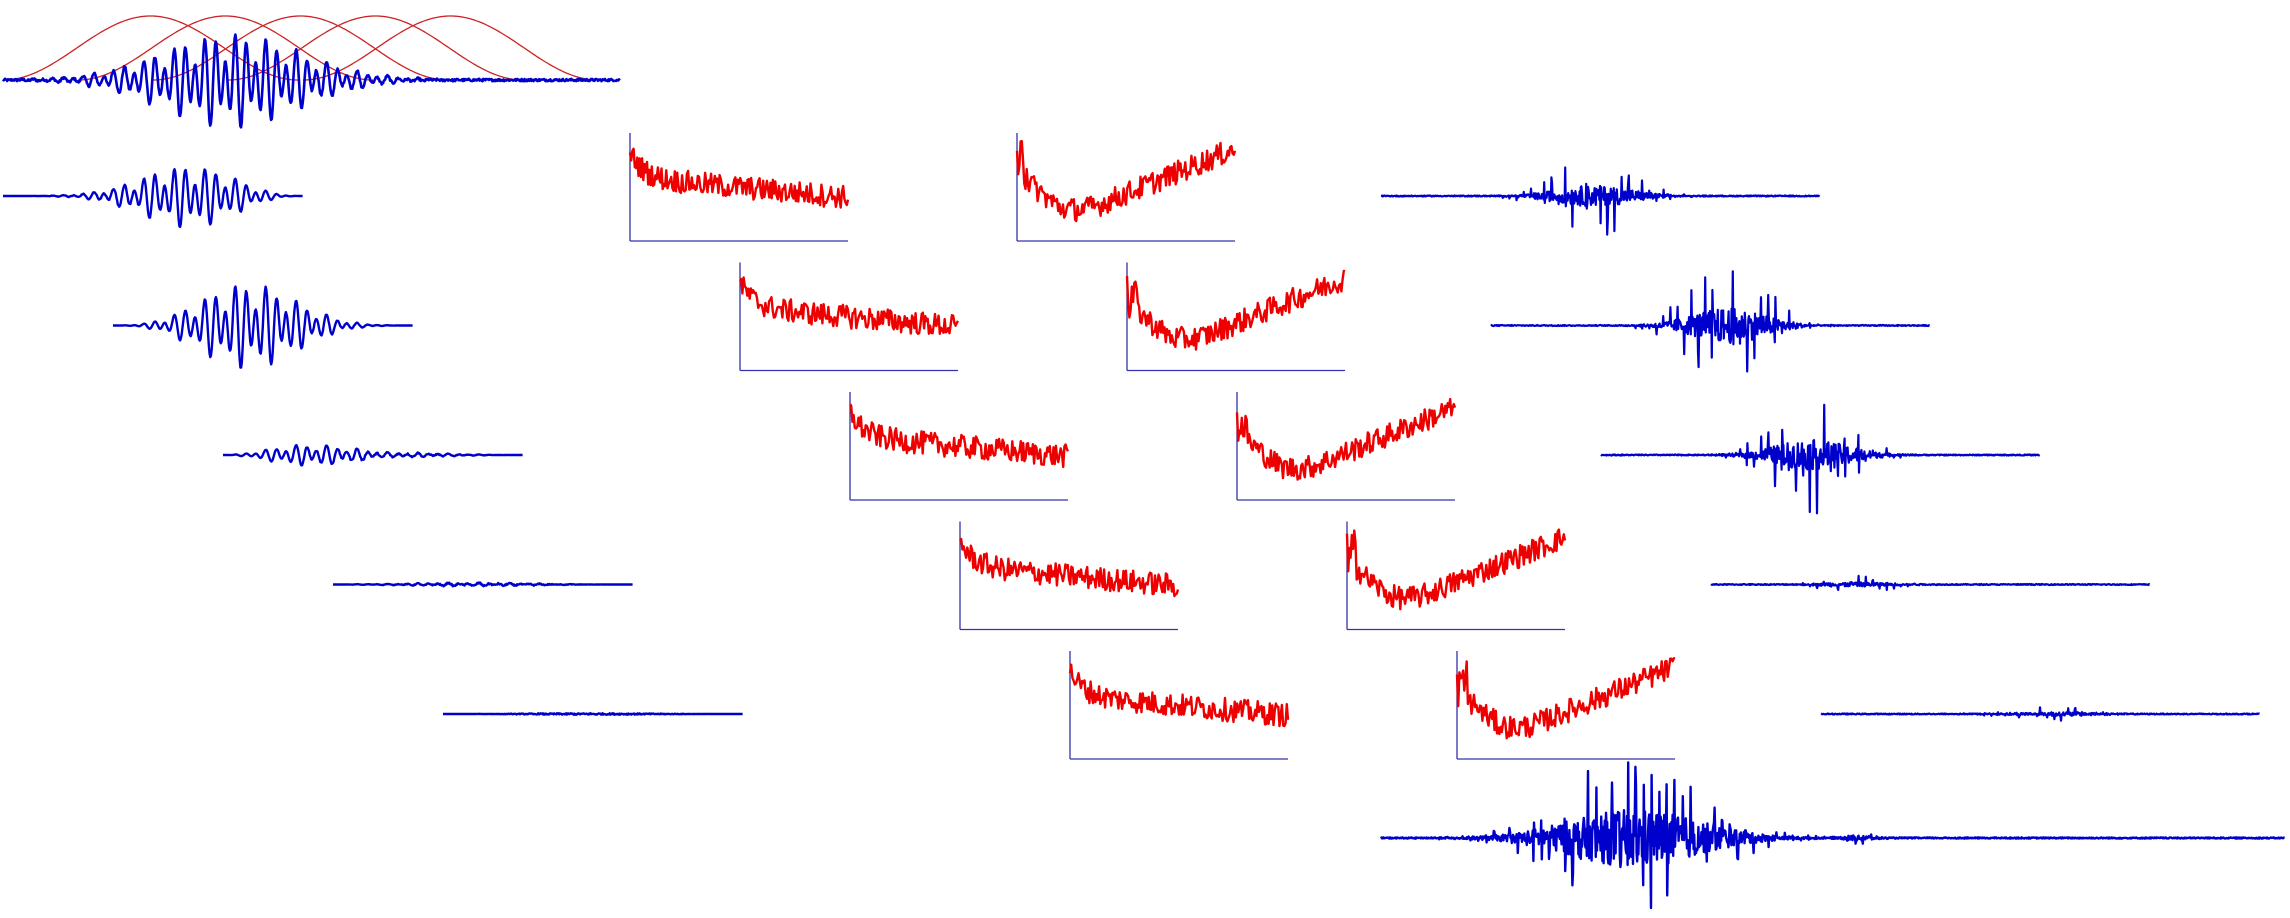  I want to click on input-signal, so click(311, 81).